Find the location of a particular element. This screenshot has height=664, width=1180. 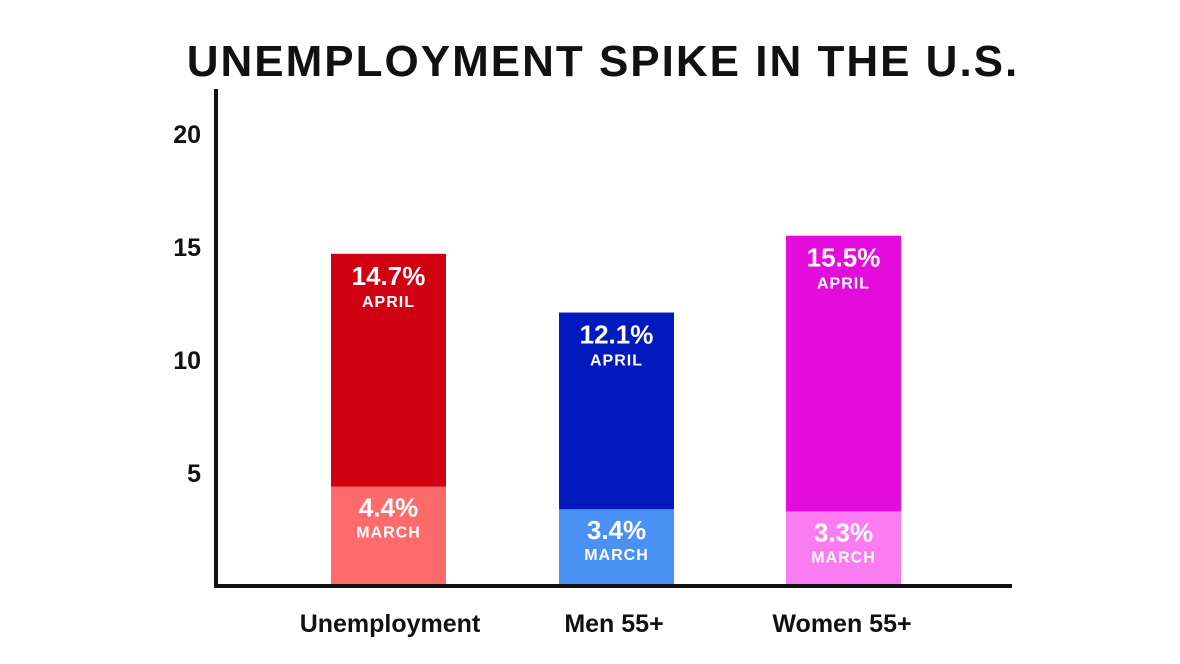

x-category-label: Unemployment is located at coordinates (390, 624).